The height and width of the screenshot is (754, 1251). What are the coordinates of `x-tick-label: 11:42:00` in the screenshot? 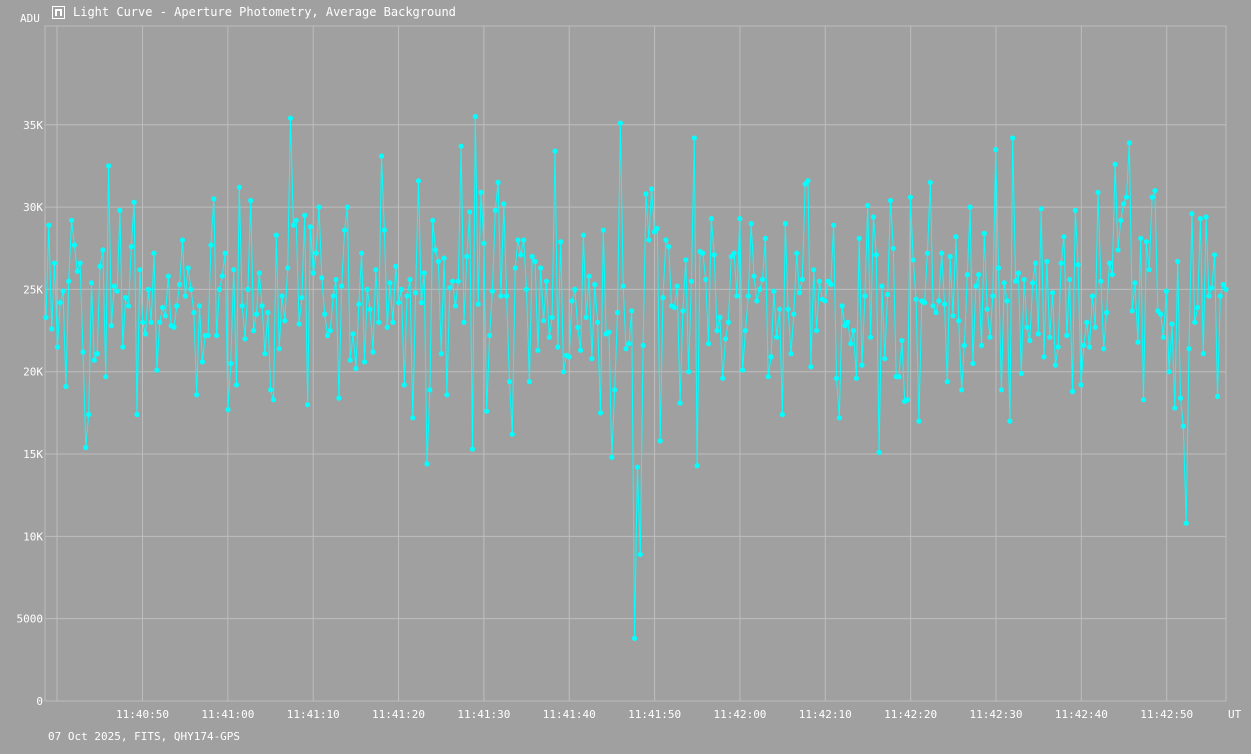 It's located at (739, 714).